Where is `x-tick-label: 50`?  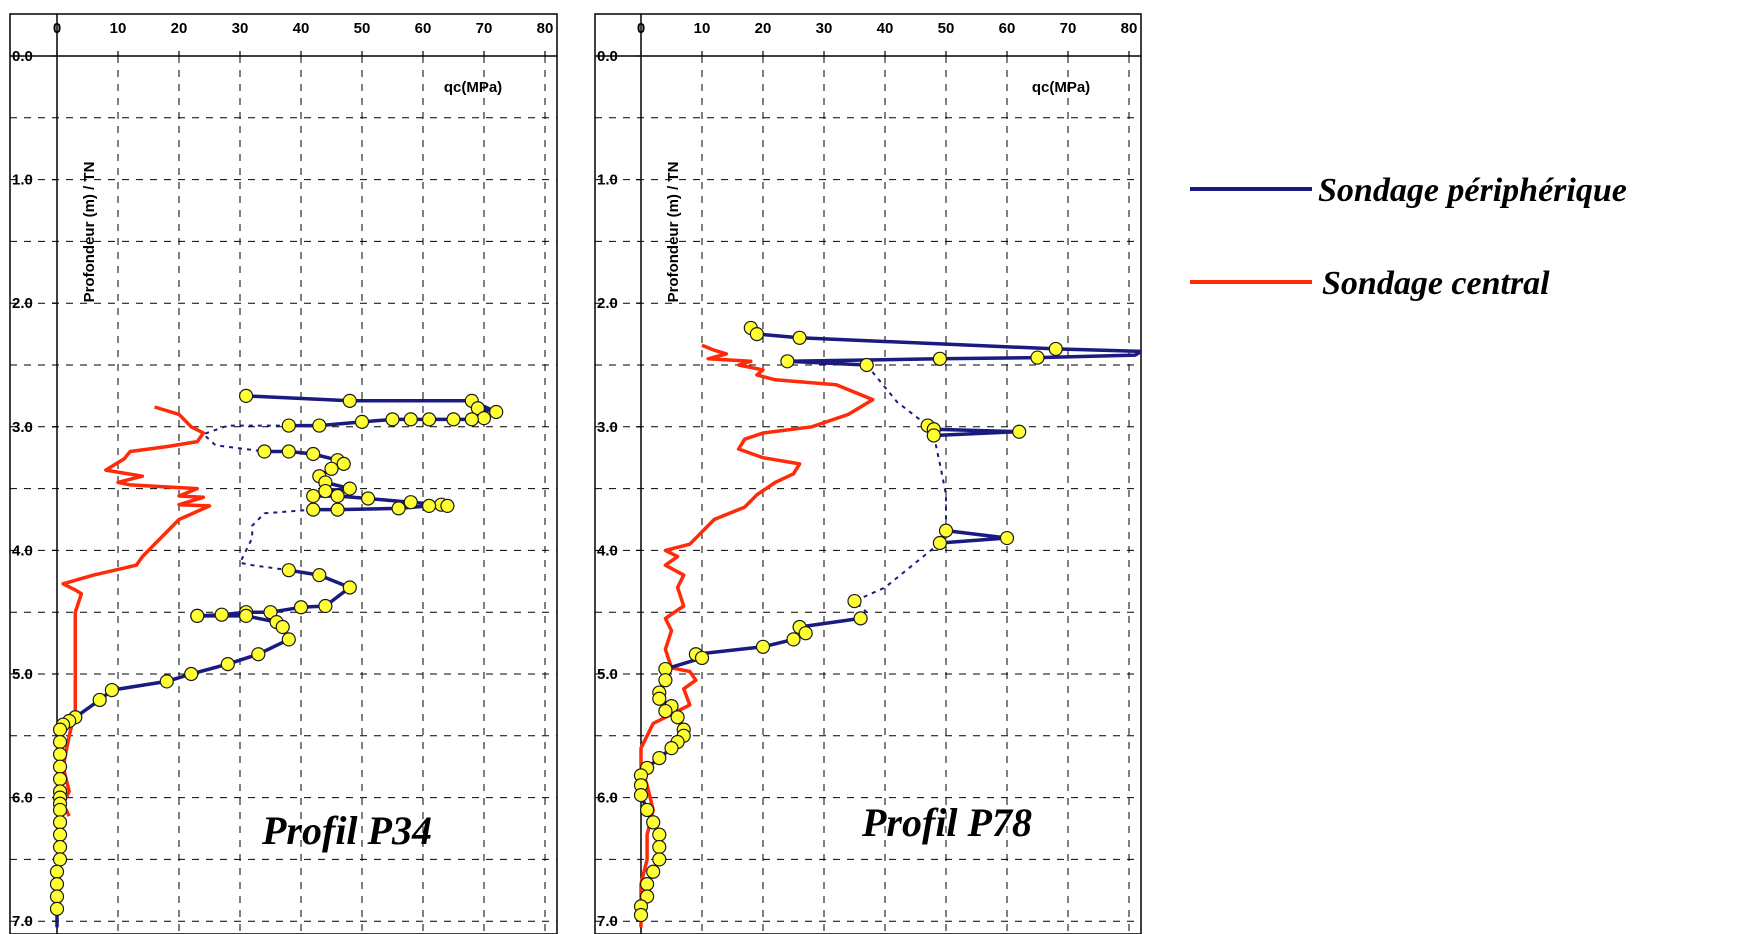 x-tick-label: 50 is located at coordinates (362, 28).